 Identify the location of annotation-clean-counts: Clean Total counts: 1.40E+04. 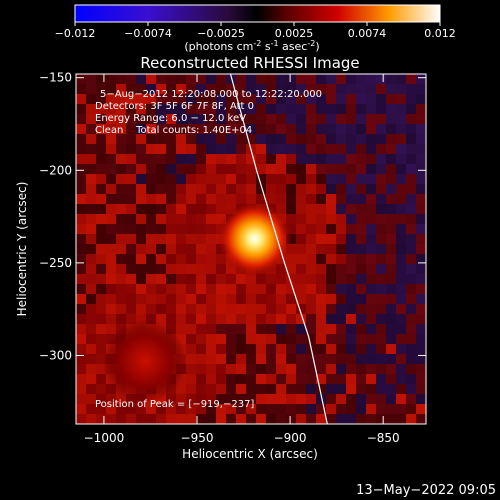
(173, 130).